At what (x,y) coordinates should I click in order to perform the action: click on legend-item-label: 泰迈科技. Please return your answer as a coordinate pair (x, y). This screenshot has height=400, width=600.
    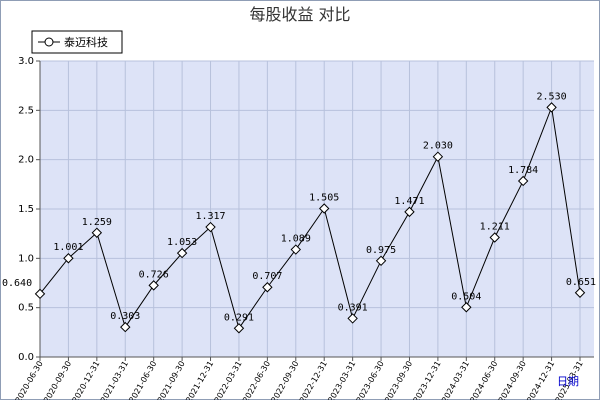
    Looking at the image, I should click on (86, 42).